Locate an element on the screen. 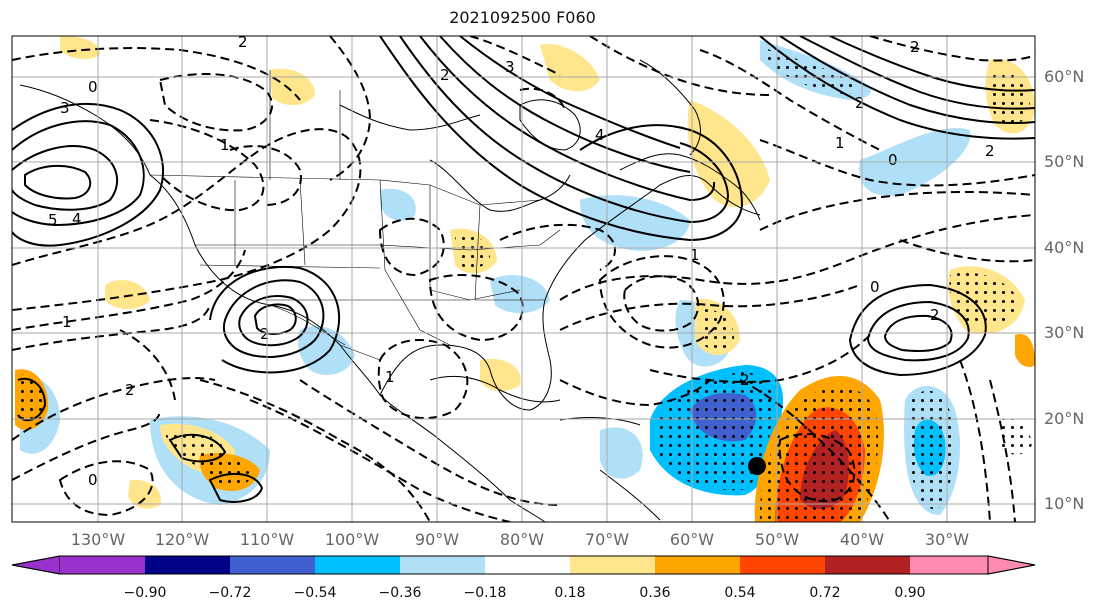  colorbar-extend-max is located at coordinates (1011, 565).